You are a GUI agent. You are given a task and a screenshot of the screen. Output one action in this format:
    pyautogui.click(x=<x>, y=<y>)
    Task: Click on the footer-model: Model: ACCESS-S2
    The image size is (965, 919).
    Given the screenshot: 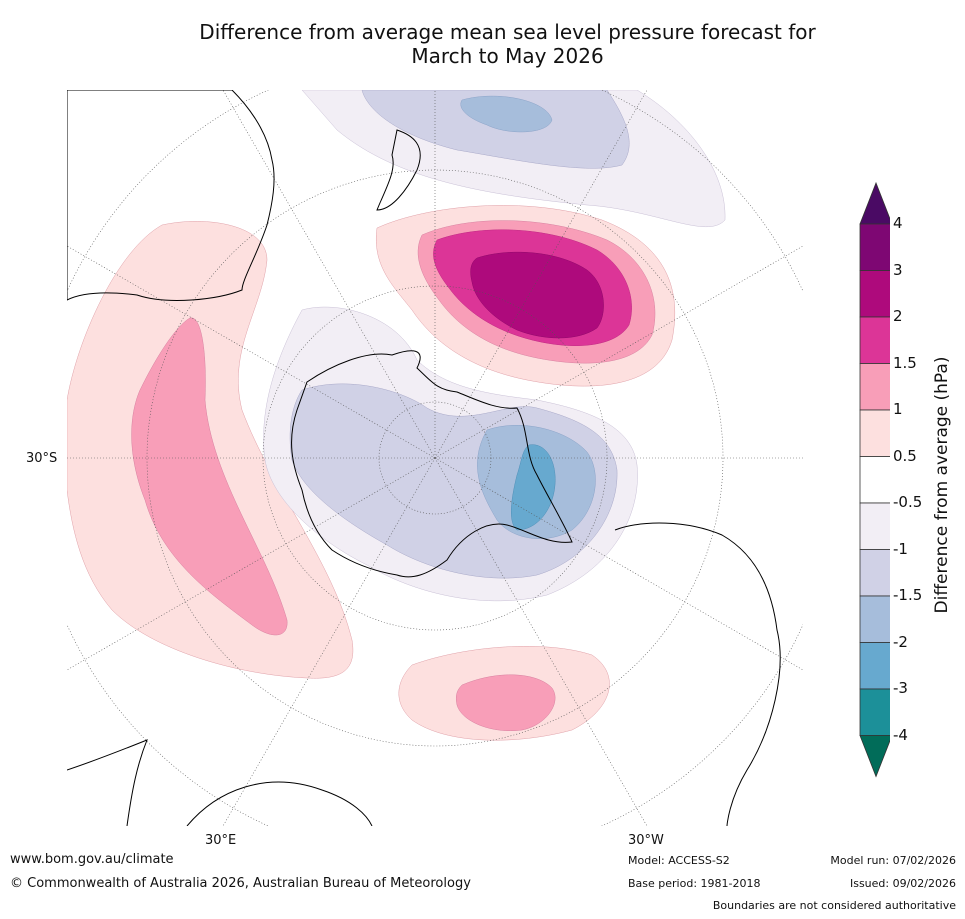 What is the action you would take?
    pyautogui.click(x=679, y=860)
    